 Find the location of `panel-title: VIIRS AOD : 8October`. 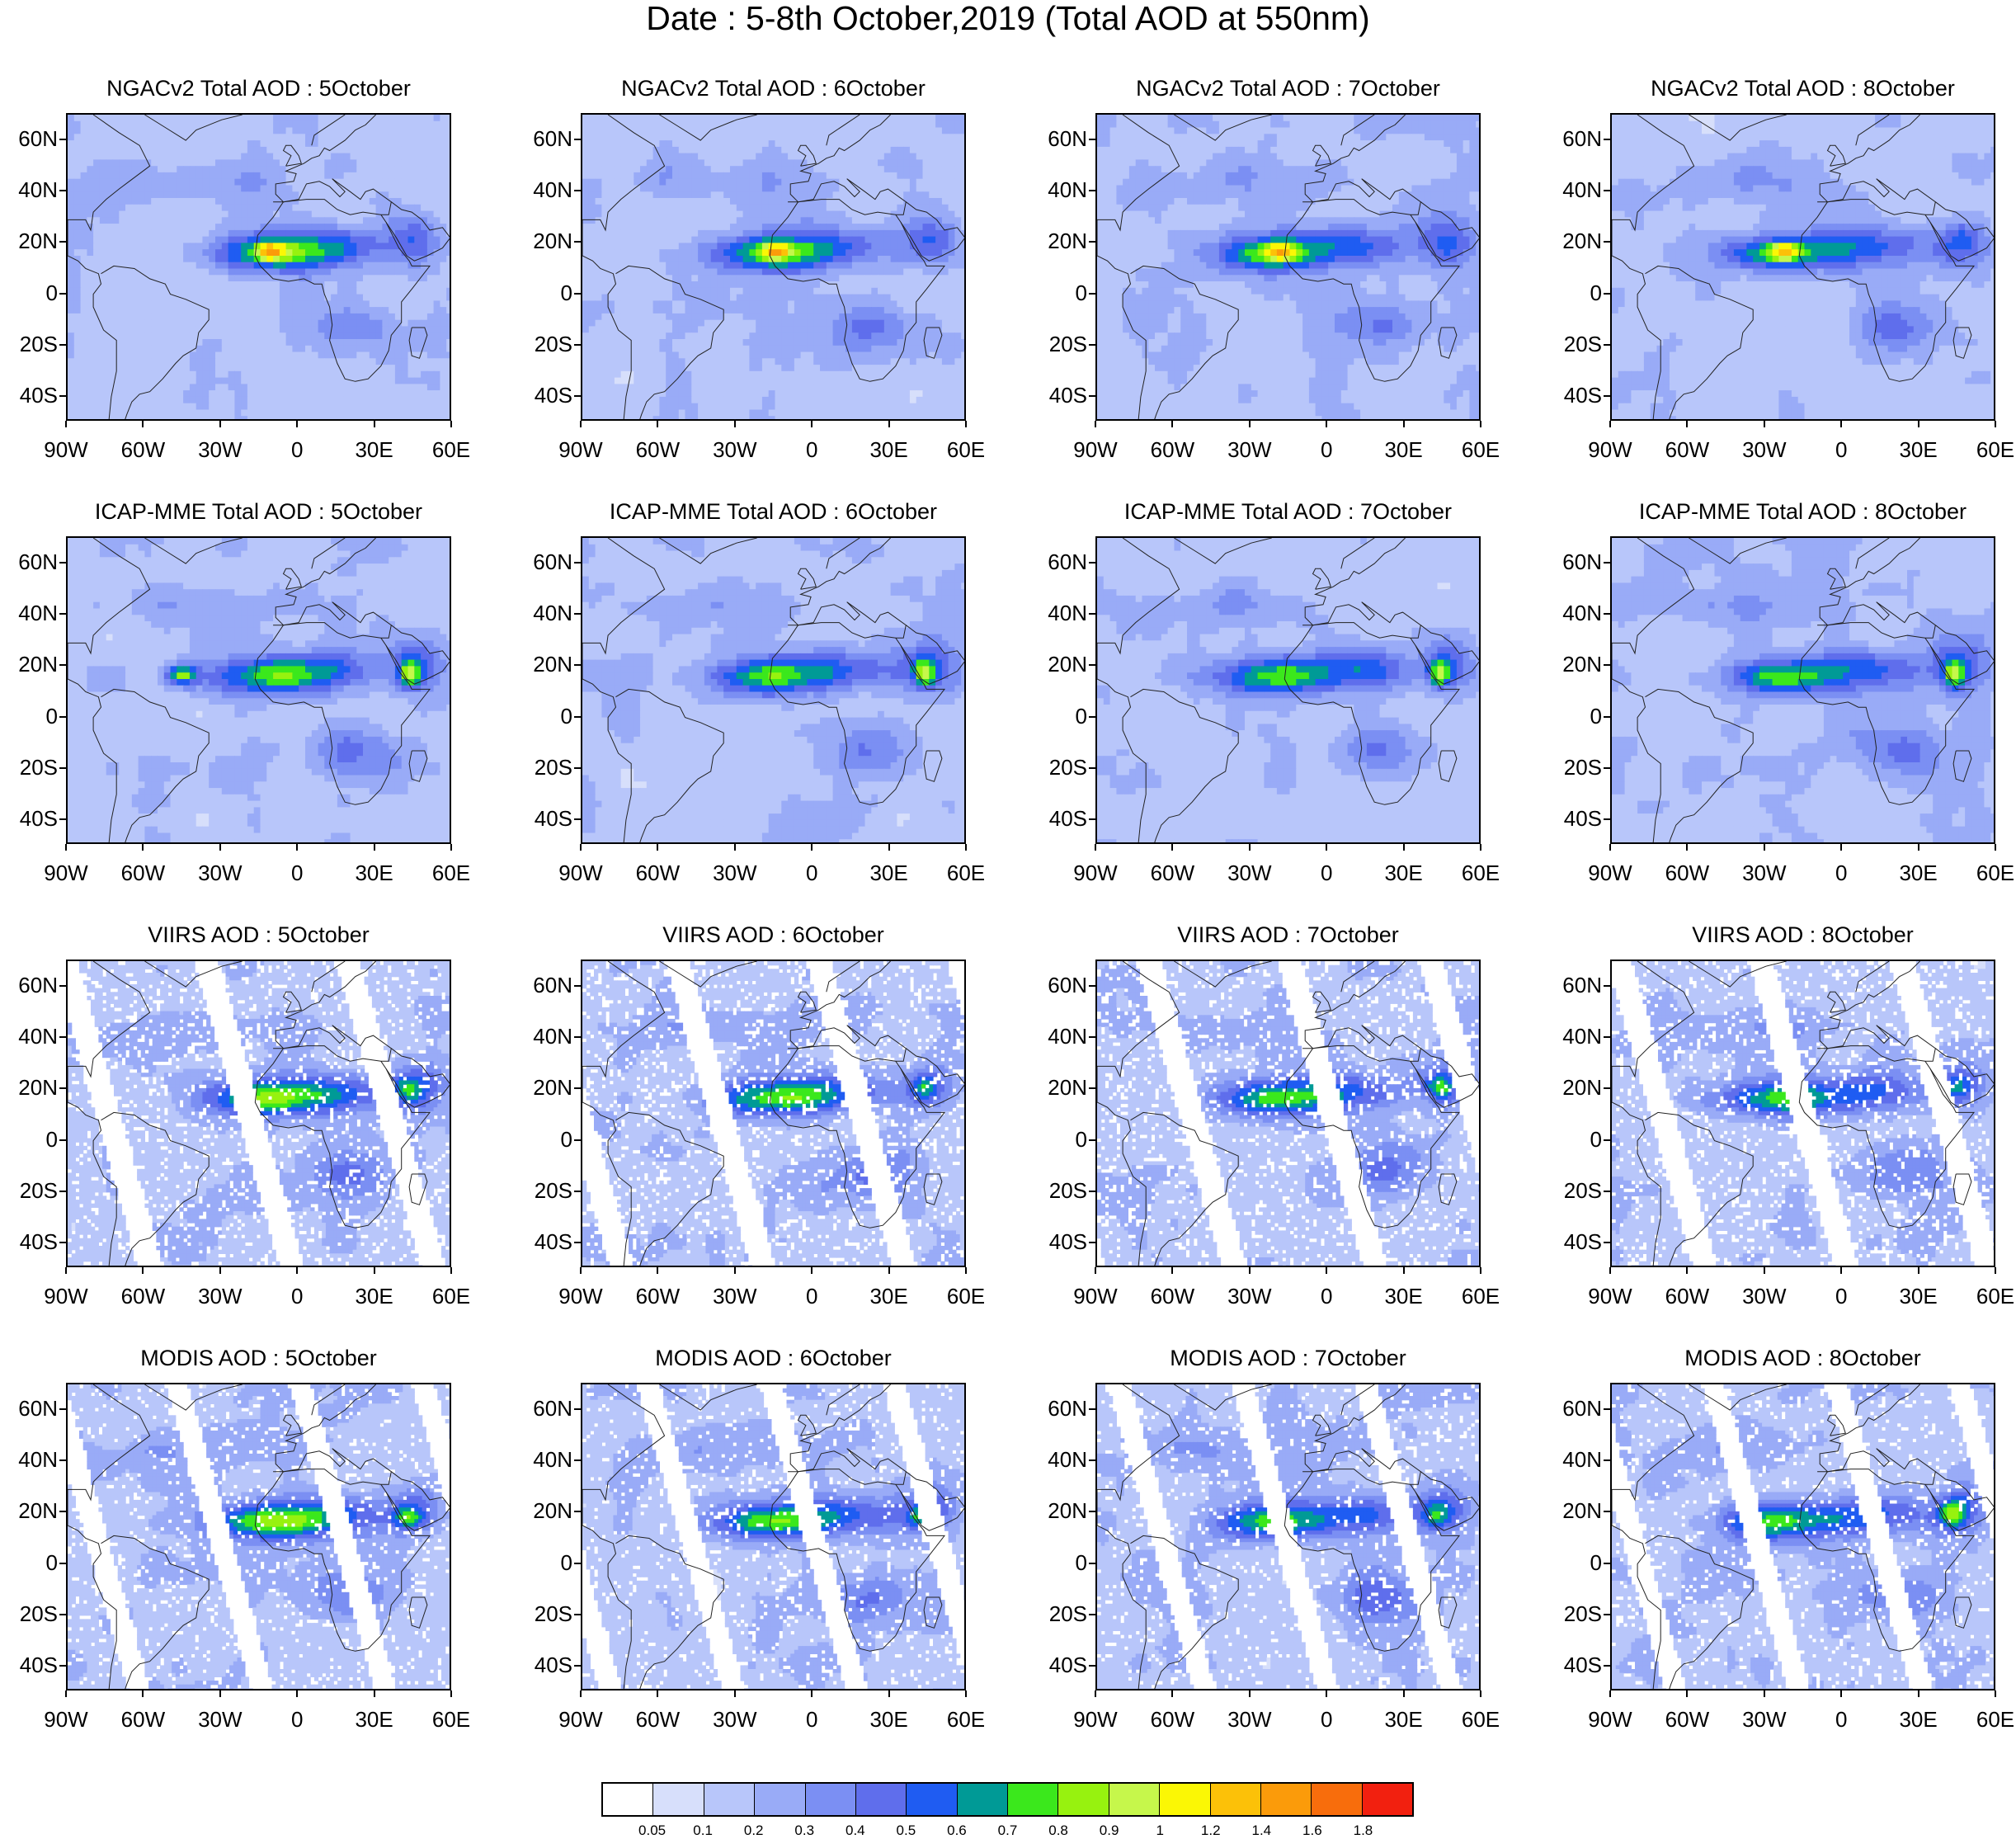

panel-title: VIIRS AOD : 8October is located at coordinates (1802, 934).